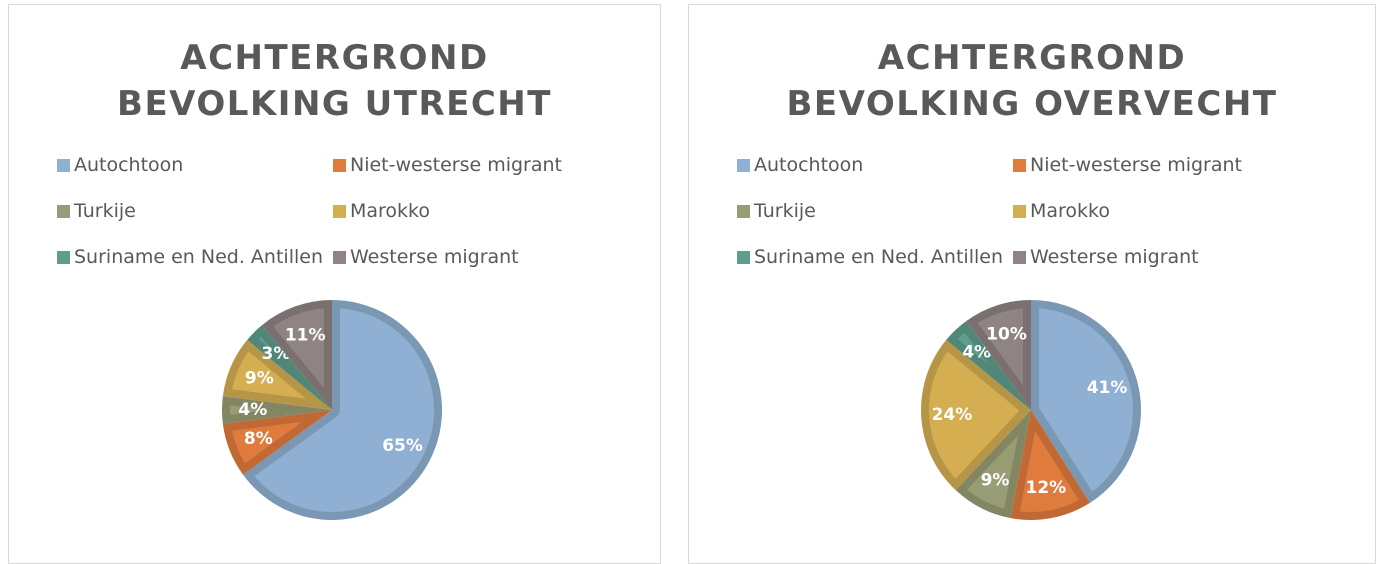  I want to click on data-label: 10%, so click(1006, 335).